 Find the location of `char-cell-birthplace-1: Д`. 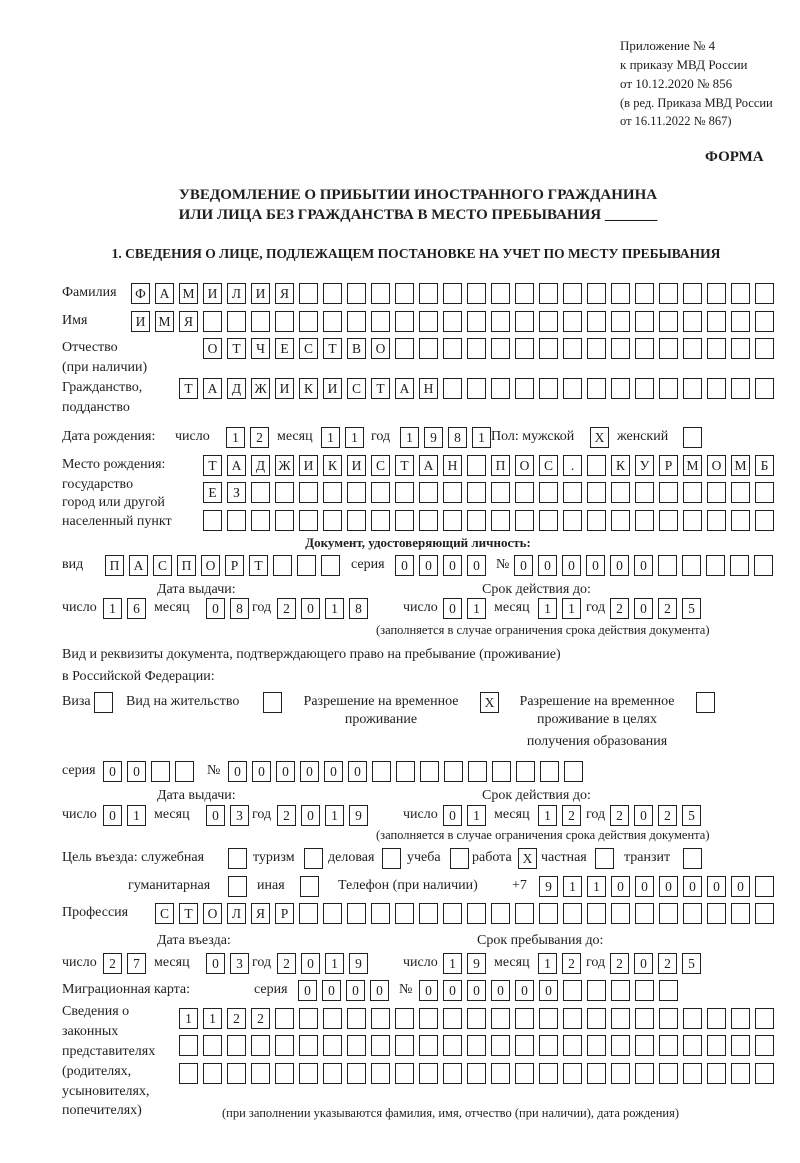

char-cell-birthplace-1: Д is located at coordinates (260, 465).